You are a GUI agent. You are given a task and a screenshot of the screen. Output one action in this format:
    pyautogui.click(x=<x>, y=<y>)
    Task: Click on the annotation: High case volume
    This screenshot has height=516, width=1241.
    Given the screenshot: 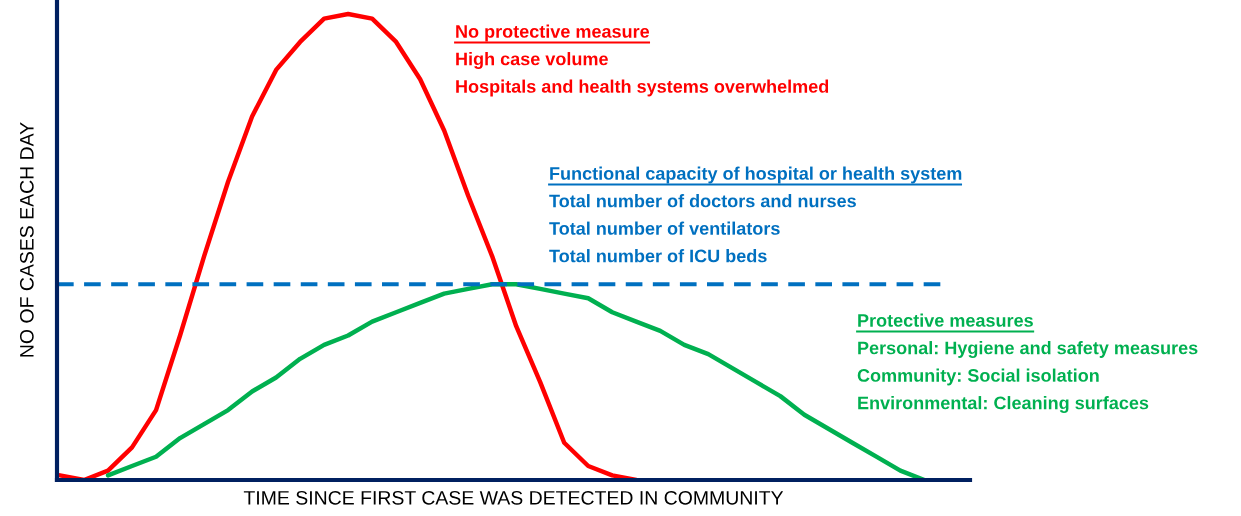 What is the action you would take?
    pyautogui.click(x=532, y=60)
    